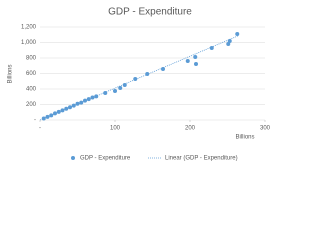 Image resolution: width=320 pixels, height=240 pixels. I want to click on x-tick-label: -, so click(40, 129).